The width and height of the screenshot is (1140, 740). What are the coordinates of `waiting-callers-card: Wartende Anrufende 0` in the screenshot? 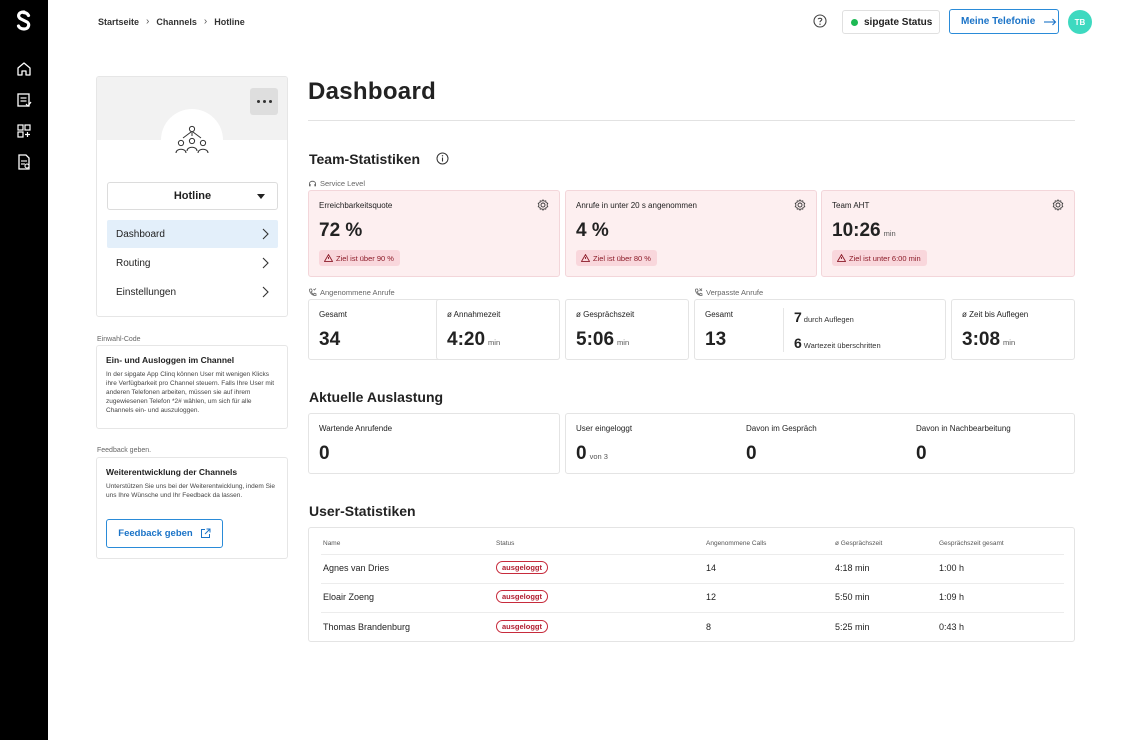 It's located at (434, 443).